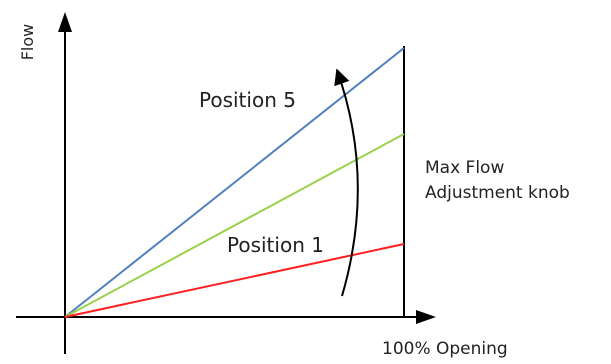 Image resolution: width=611 pixels, height=364 pixels. What do you see at coordinates (65, 22) in the screenshot?
I see `y-axis-arrowhead` at bounding box center [65, 22].